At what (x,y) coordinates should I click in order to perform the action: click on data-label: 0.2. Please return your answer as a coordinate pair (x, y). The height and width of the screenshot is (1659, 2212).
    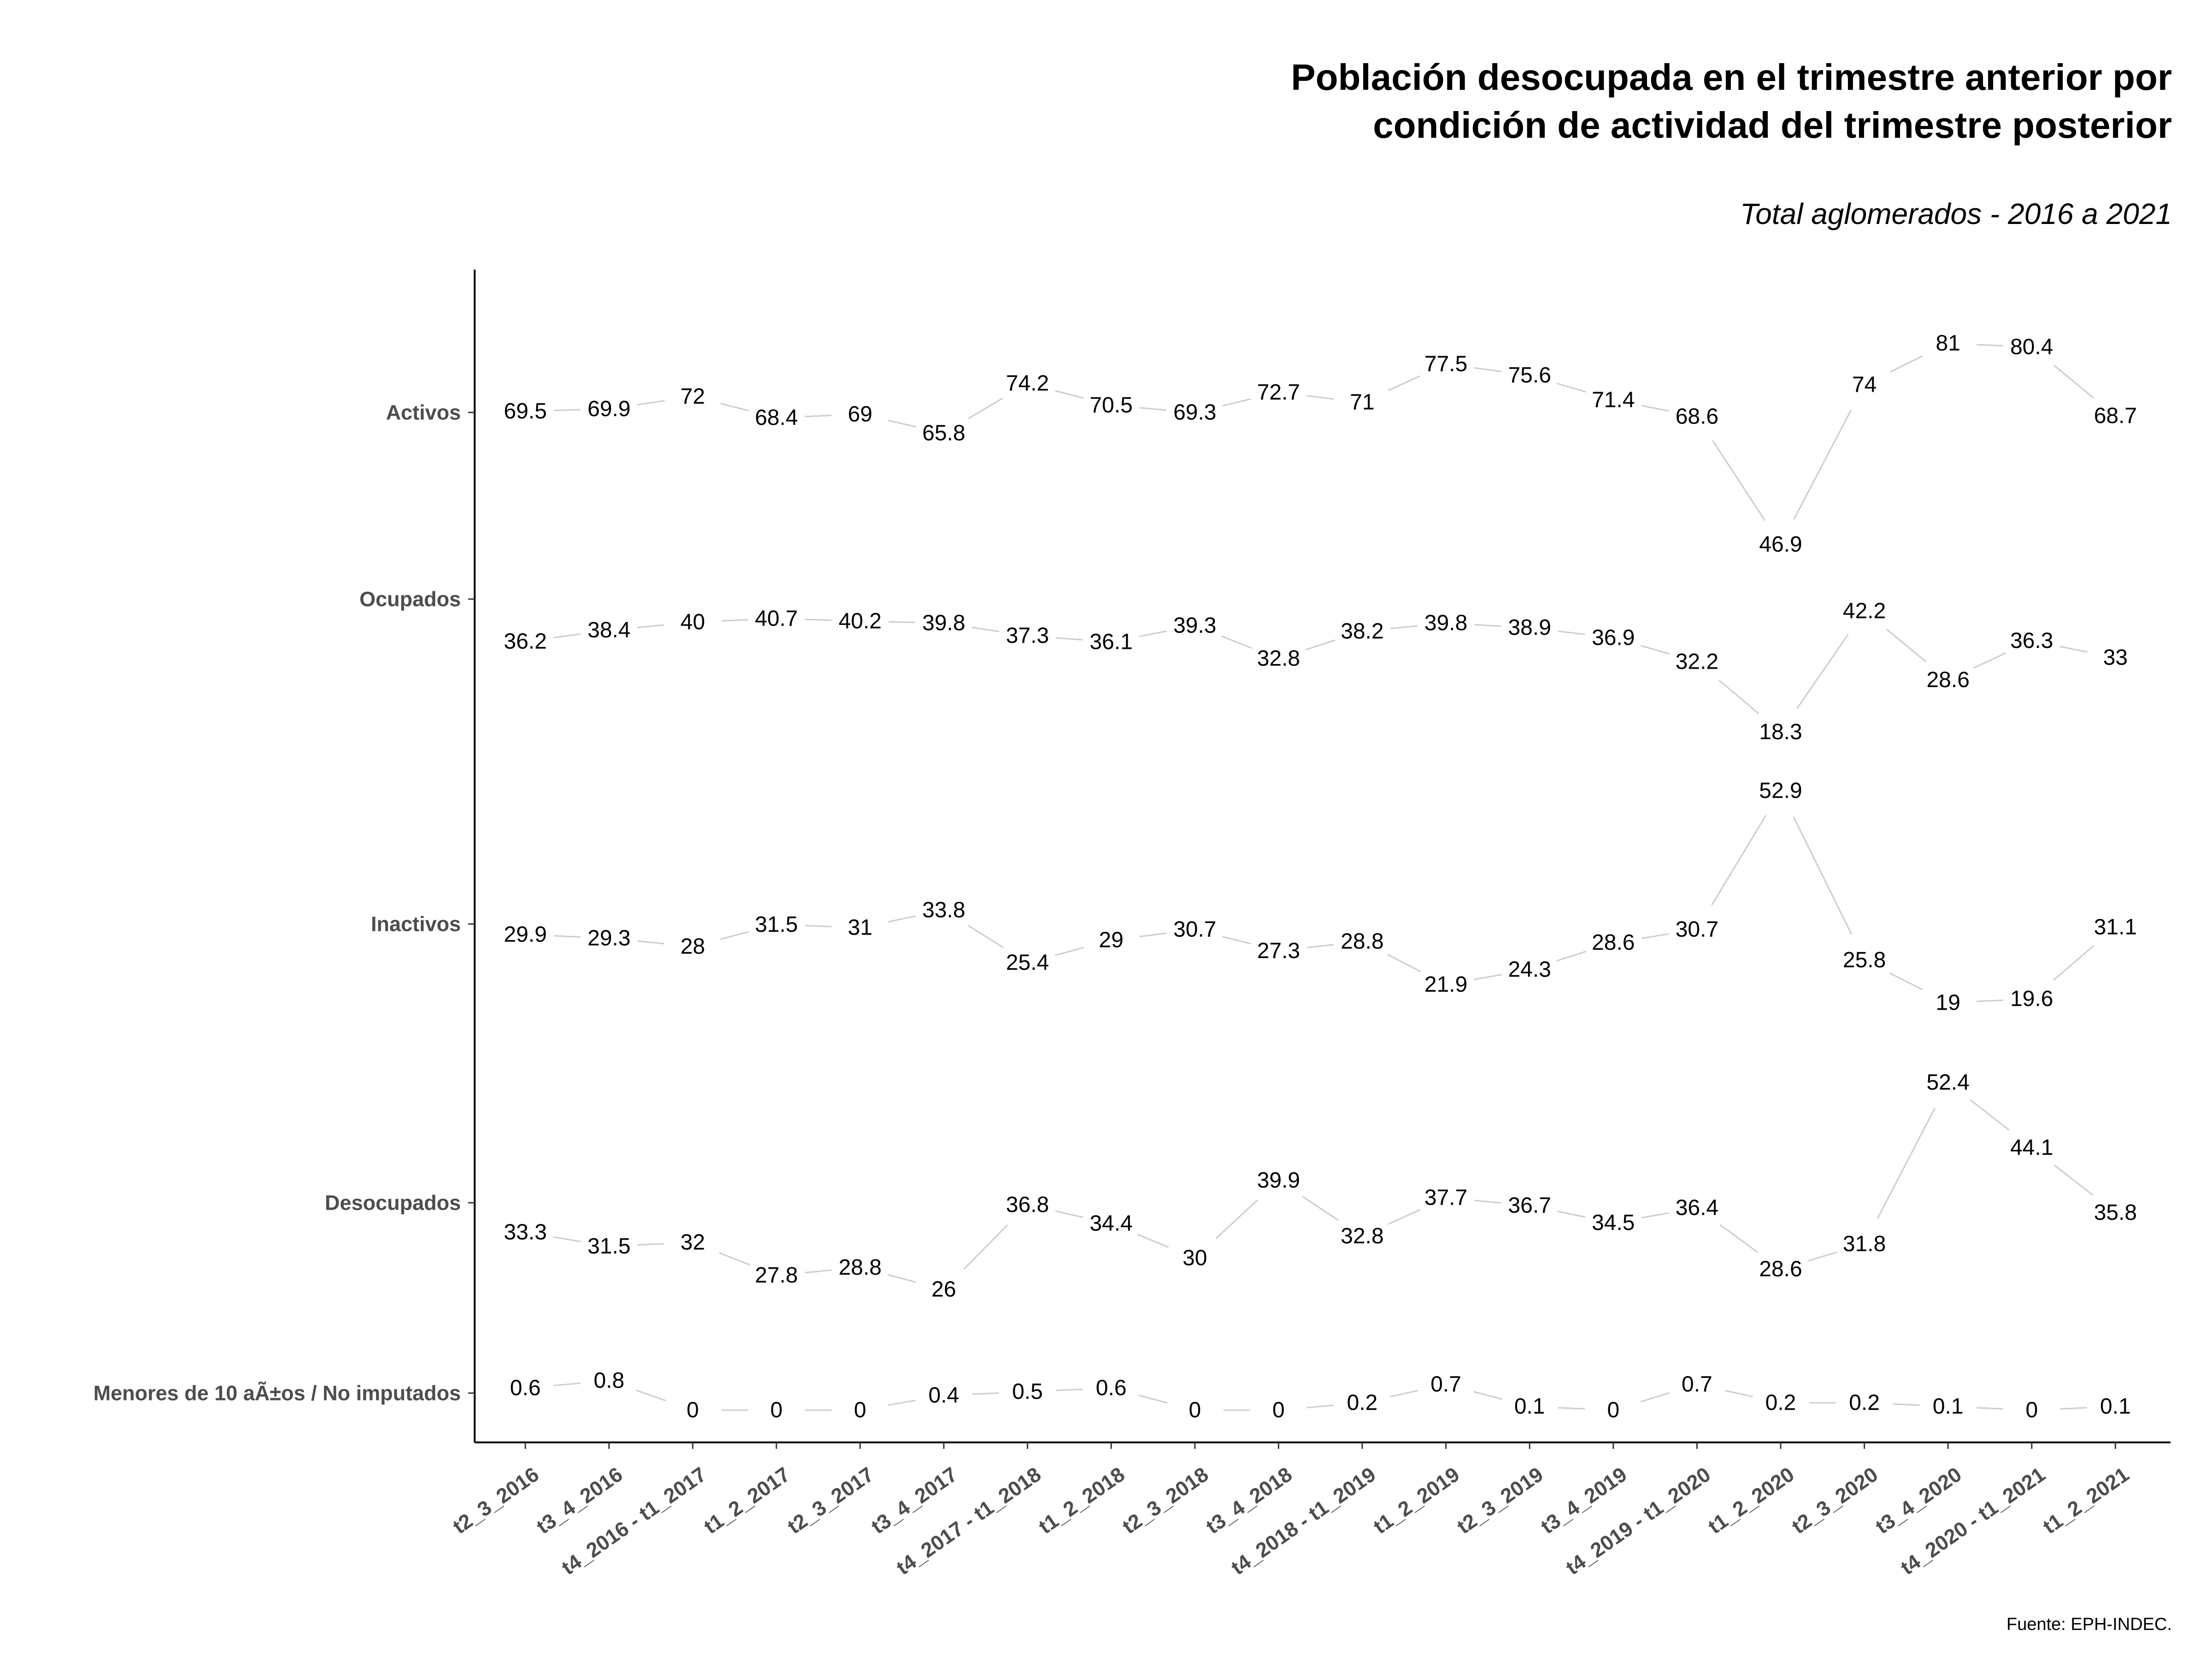
    Looking at the image, I should click on (1864, 1403).